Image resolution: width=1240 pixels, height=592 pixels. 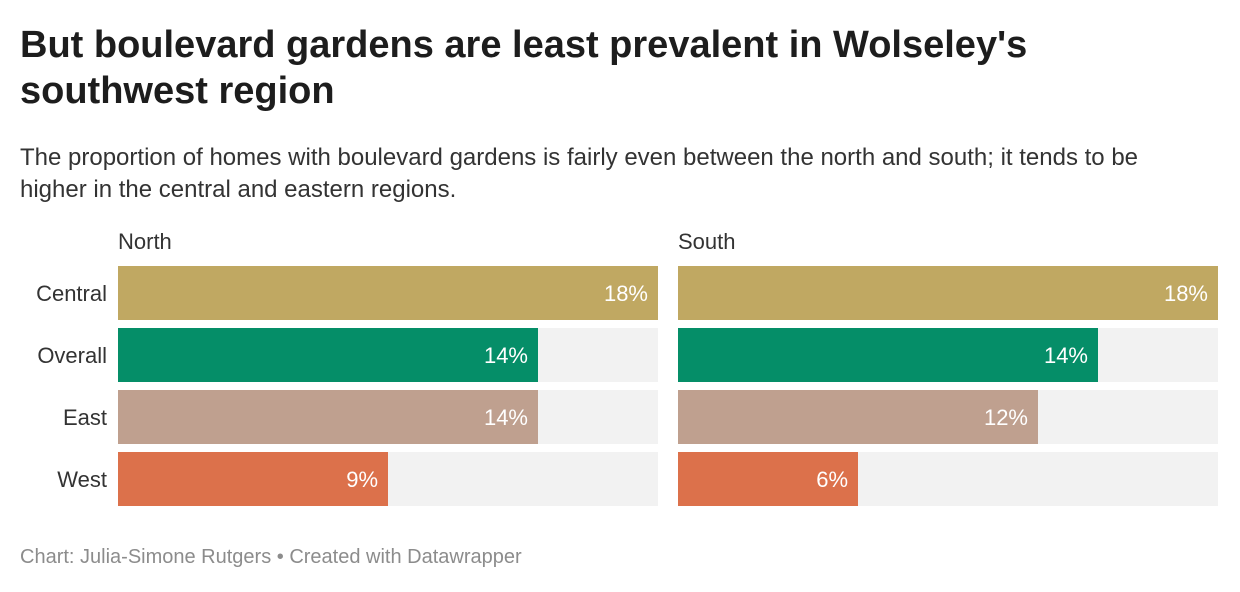 What do you see at coordinates (388, 293) in the screenshot?
I see `bar-north-central` at bounding box center [388, 293].